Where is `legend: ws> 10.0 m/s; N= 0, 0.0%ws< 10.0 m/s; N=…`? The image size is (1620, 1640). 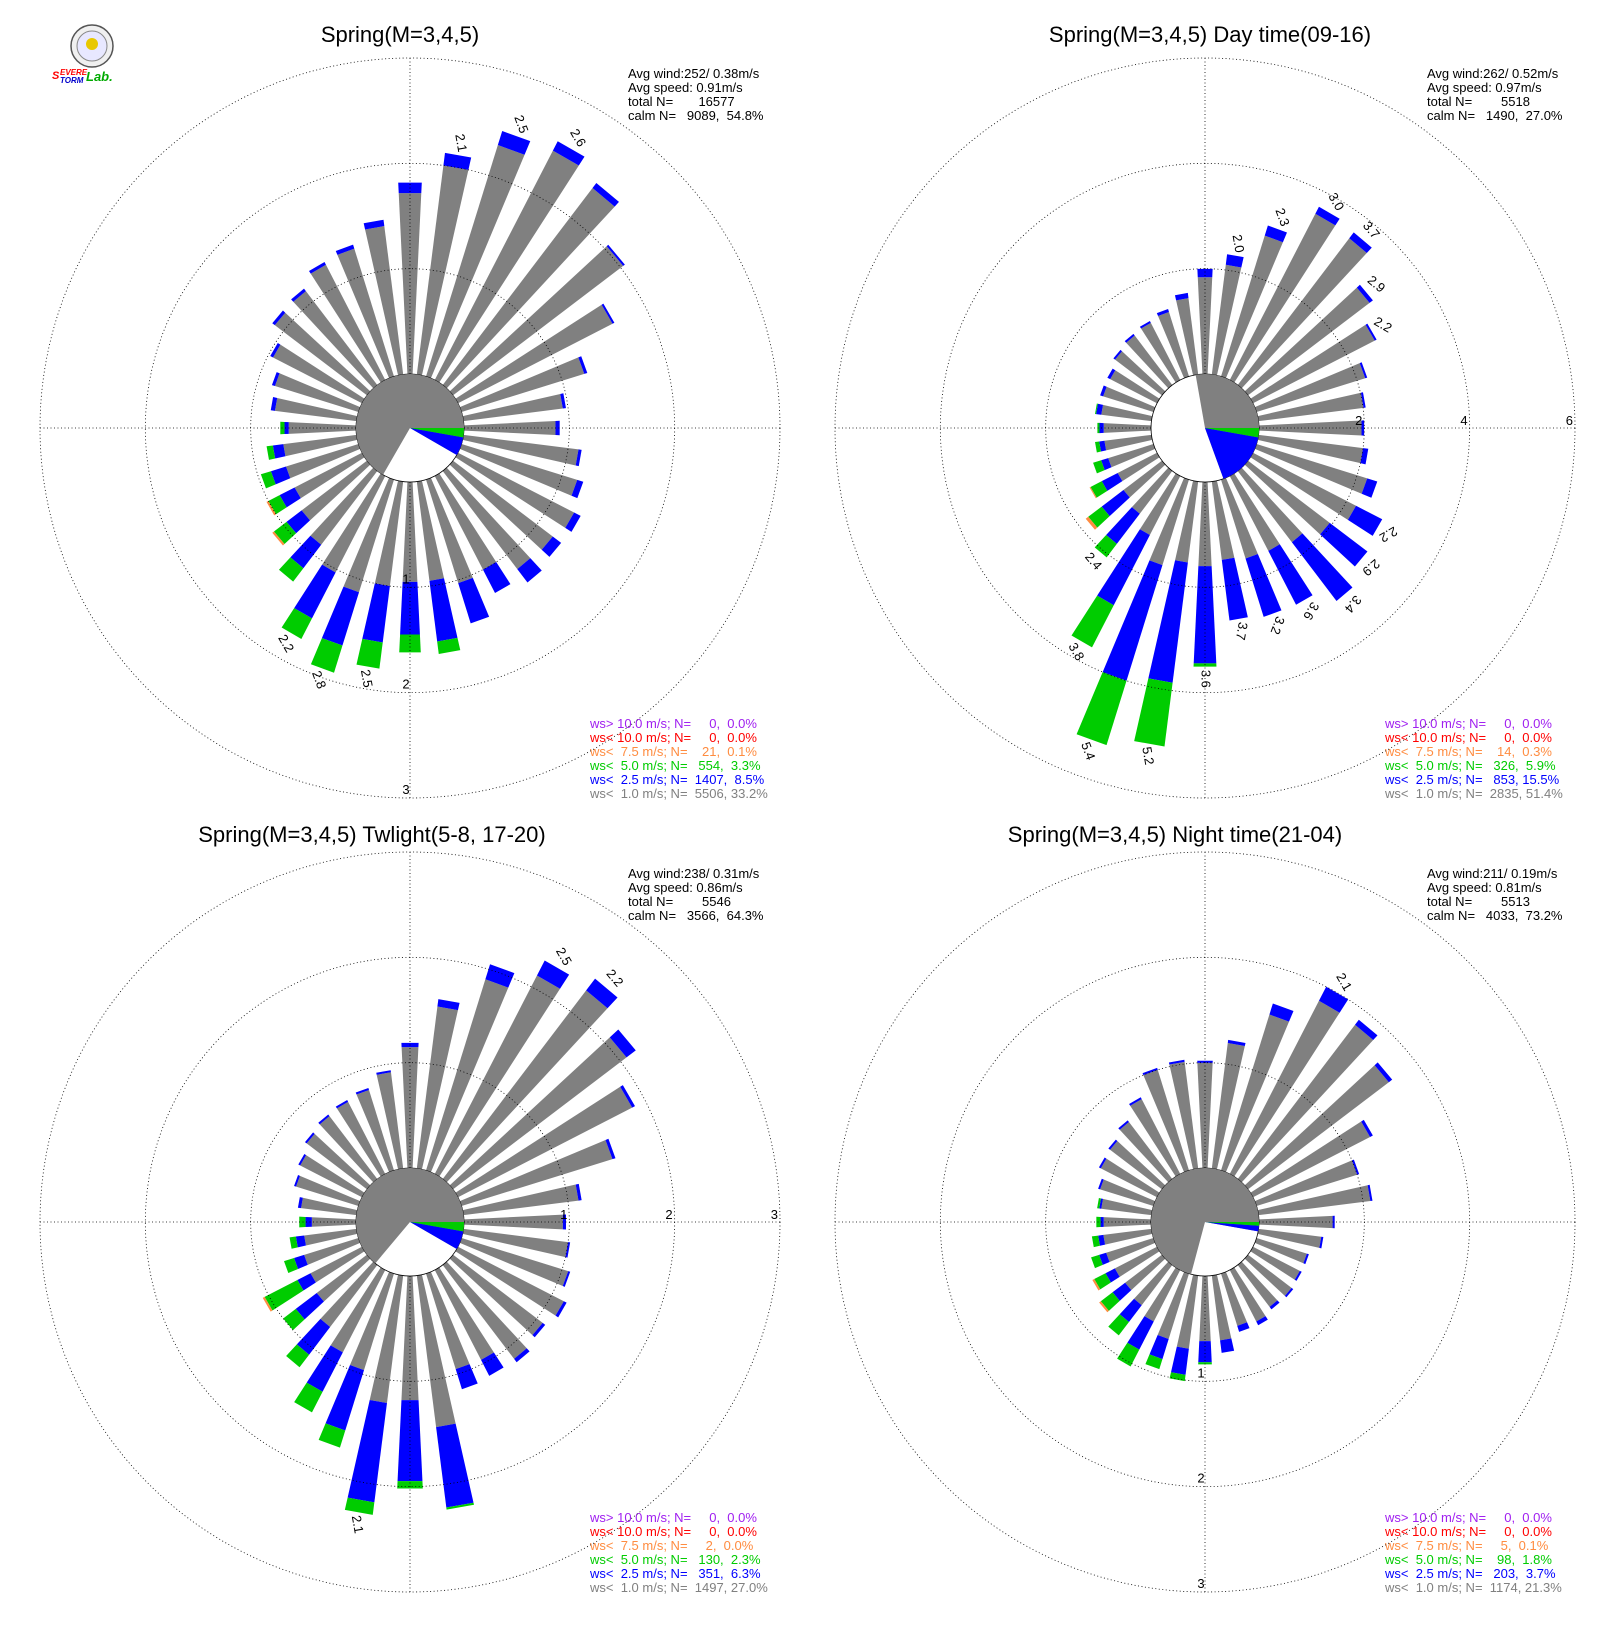
legend: ws> 10.0 m/s; N= 0, 0.0%ws< 10.0 m/s; N=… is located at coordinates (678, 758).